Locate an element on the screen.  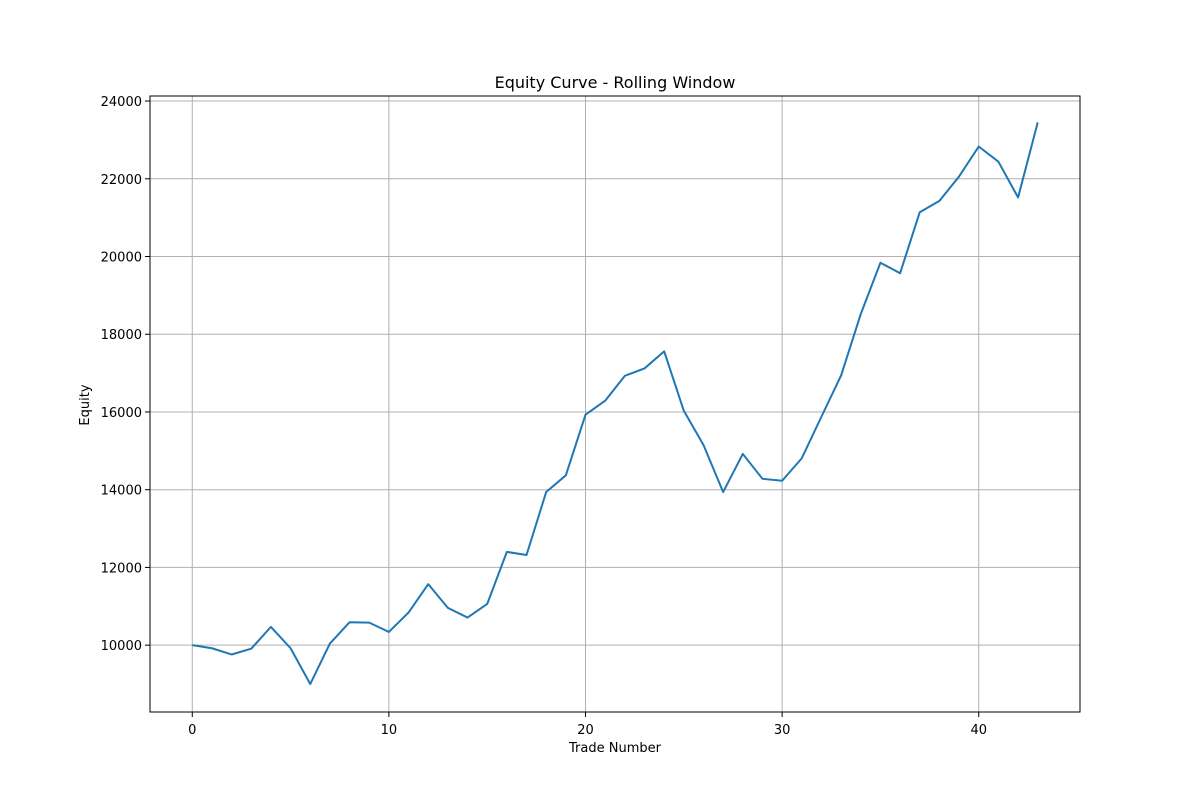
y-tick-label: 12000 is located at coordinates (121, 568).